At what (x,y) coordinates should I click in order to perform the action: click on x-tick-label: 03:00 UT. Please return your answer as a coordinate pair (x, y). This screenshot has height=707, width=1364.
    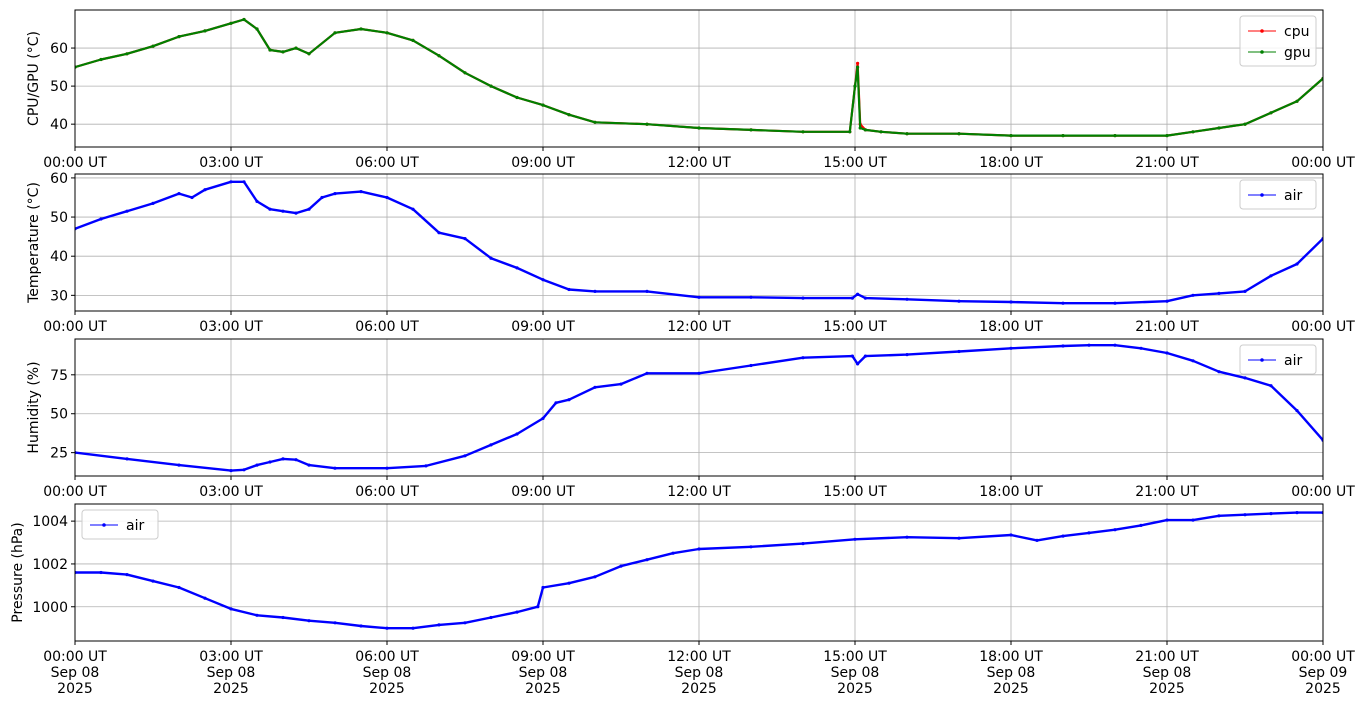
    Looking at the image, I should click on (231, 163).